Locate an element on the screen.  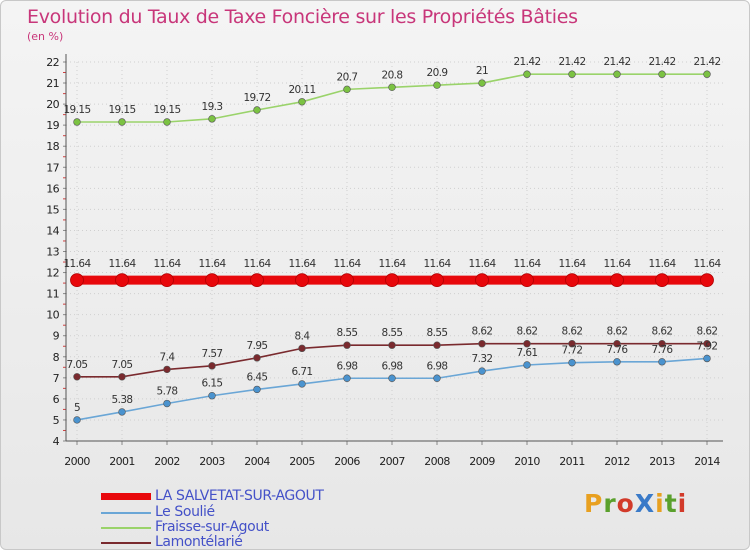
y-tick-label: 16 is located at coordinates (52, 188).